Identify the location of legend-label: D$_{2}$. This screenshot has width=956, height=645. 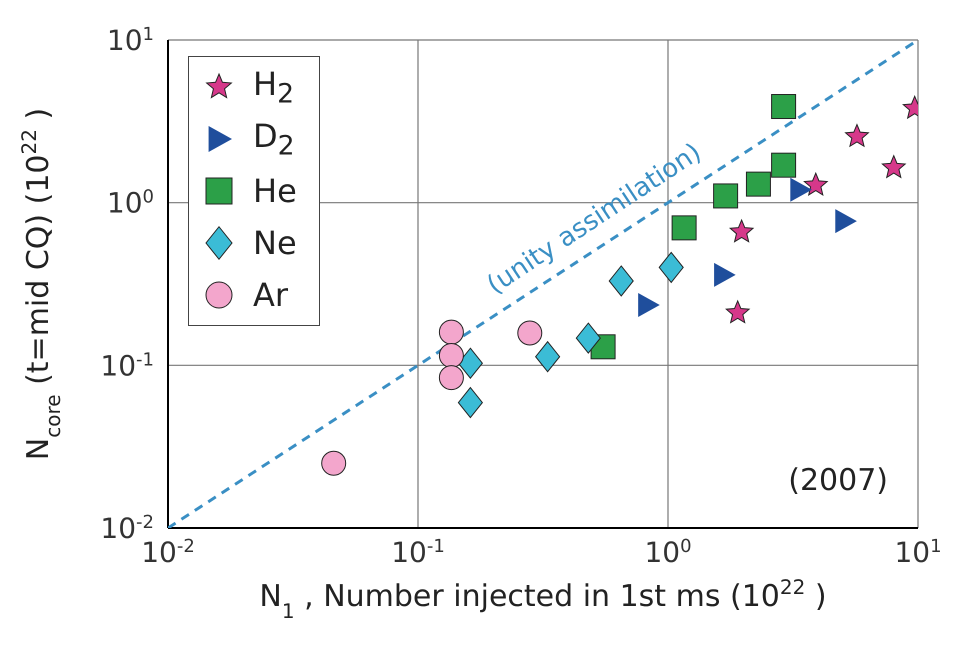
(274, 139).